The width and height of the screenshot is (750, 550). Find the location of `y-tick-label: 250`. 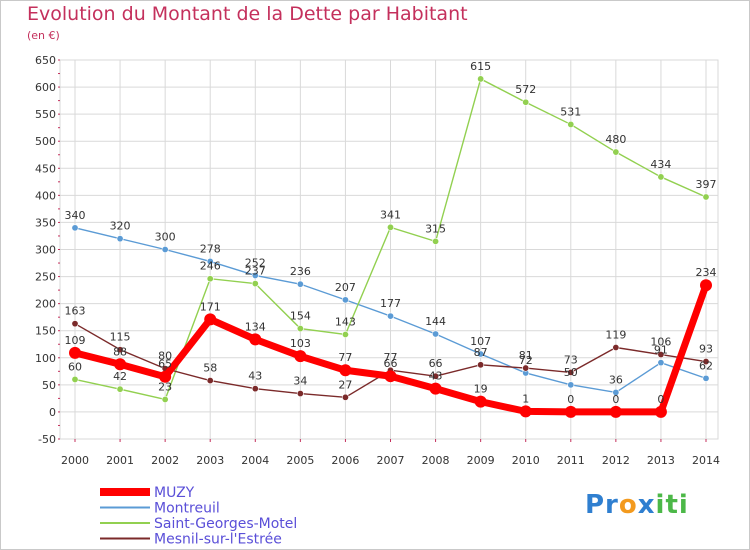

y-tick-label: 250 is located at coordinates (45, 277).